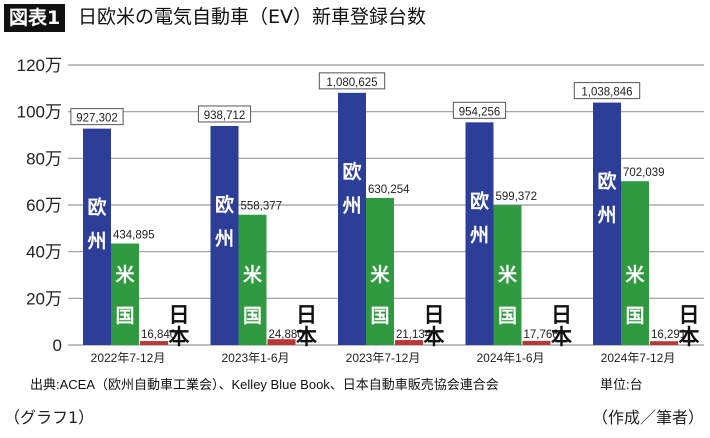 The image size is (710, 438). Describe the element at coordinates (35, 18) in the screenshot. I see `figure-badge: 図表1` at that location.